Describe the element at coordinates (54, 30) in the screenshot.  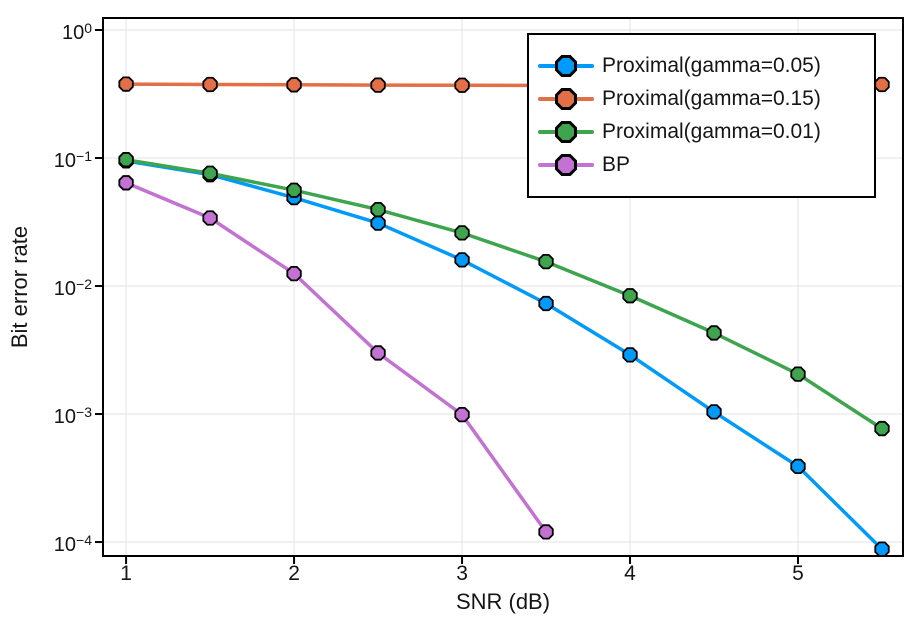
I see `y-tick-label-1e0: 100` at that location.